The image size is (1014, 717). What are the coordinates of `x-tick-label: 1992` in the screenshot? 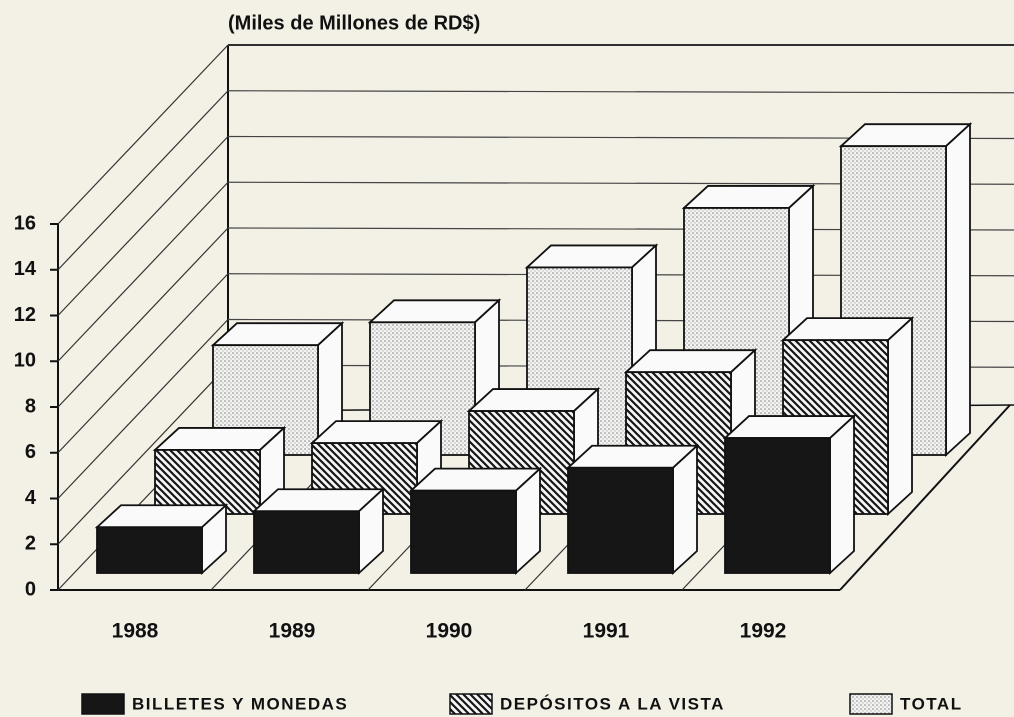 It's located at (763, 631).